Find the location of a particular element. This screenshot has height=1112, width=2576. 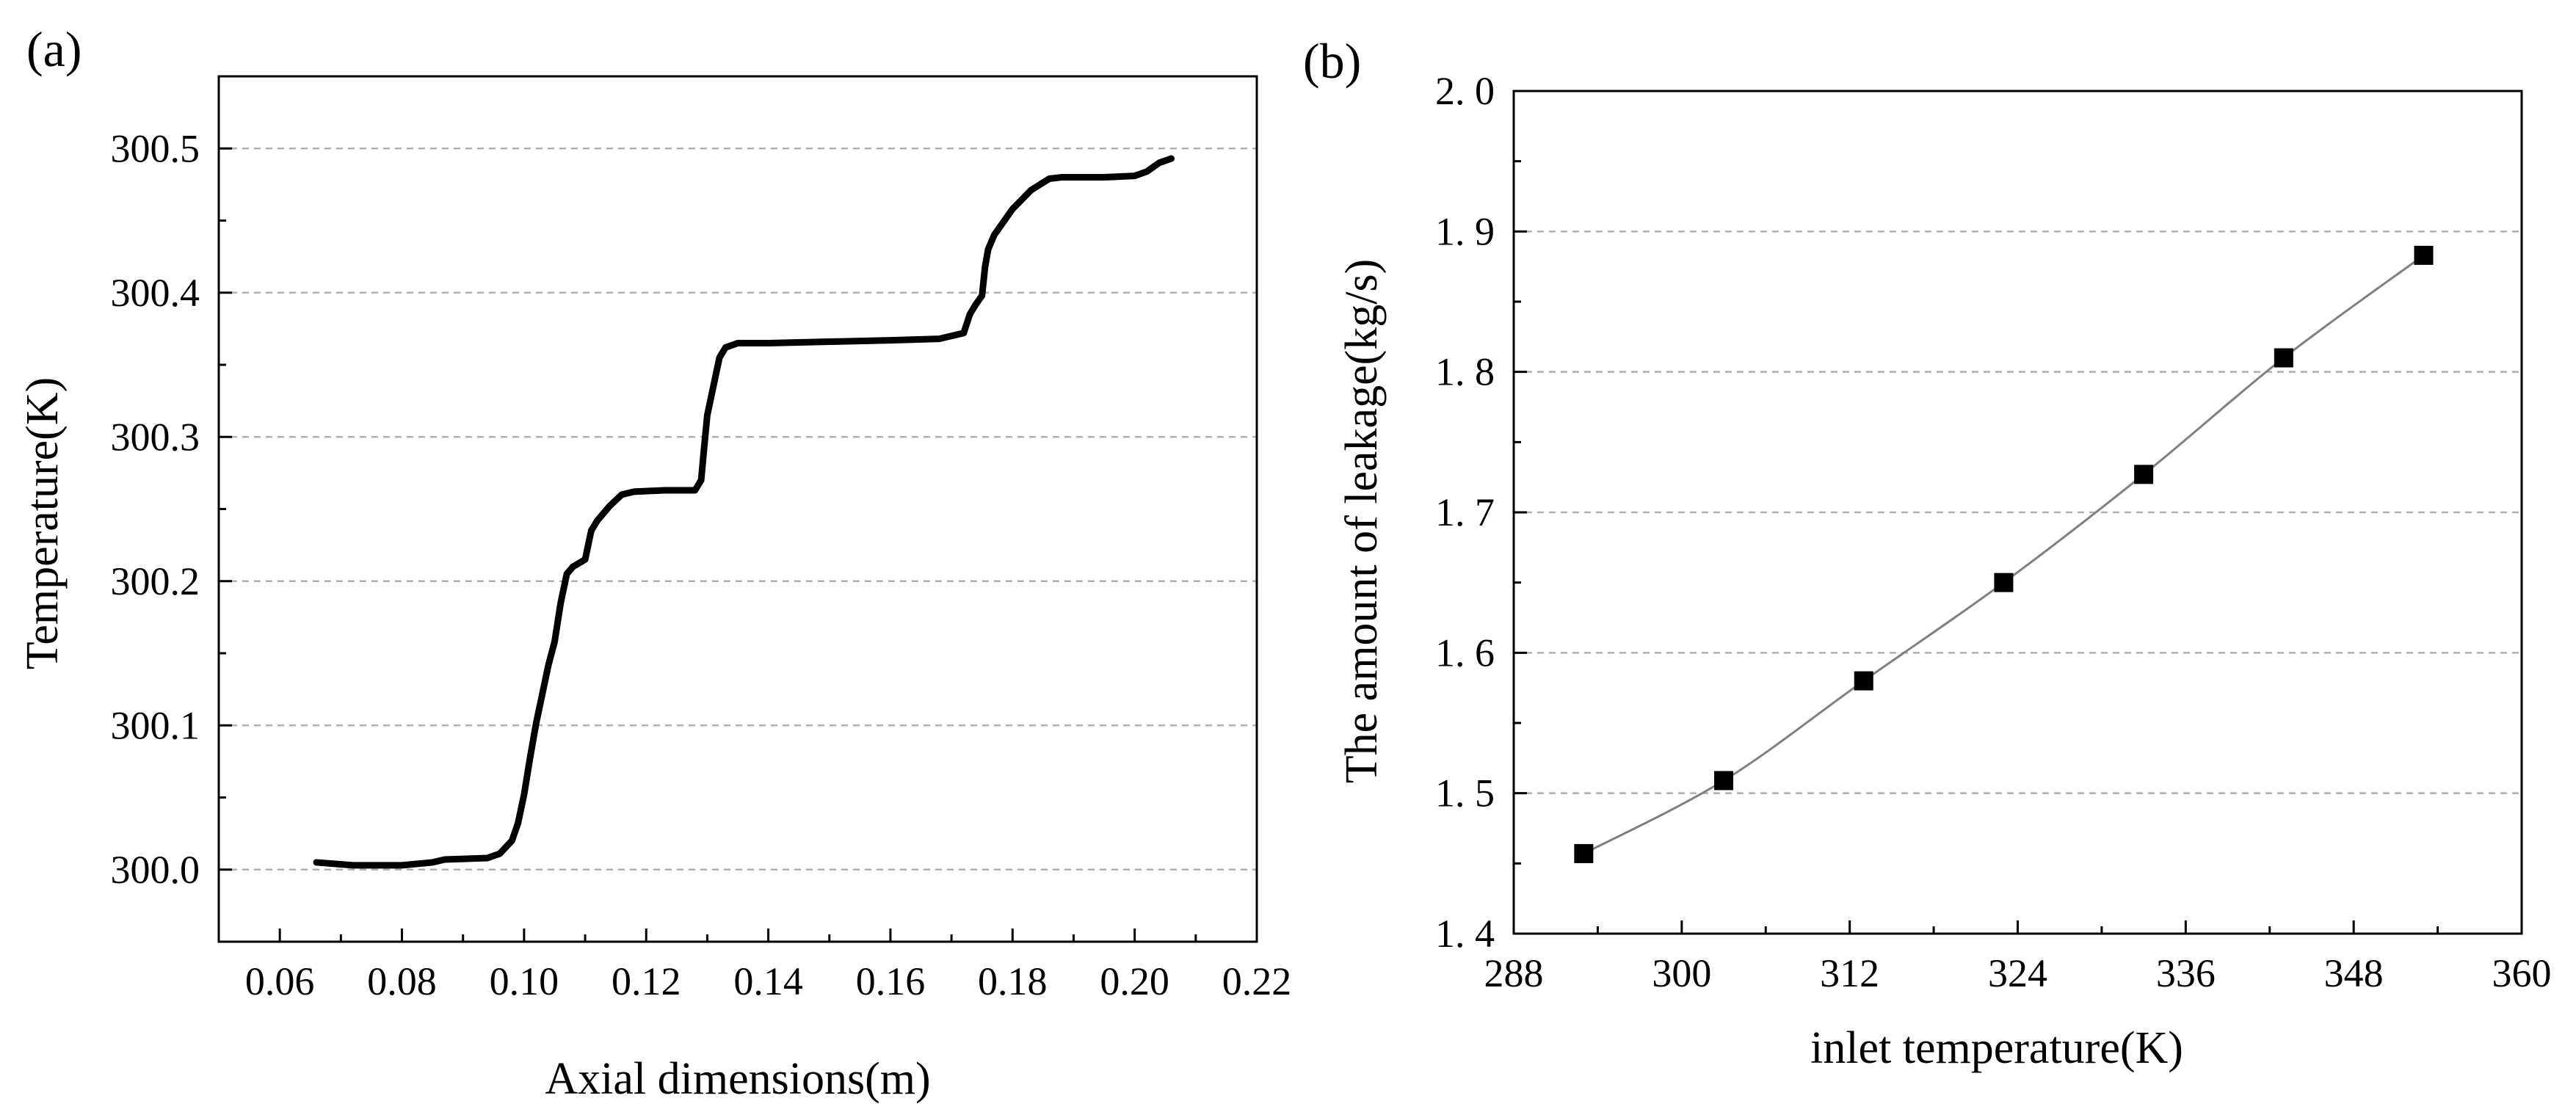

panel-b-label: (b) is located at coordinates (1332, 61).